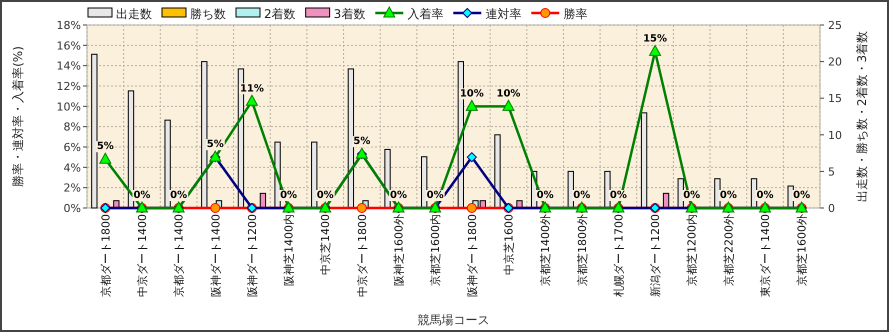 The image size is (889, 332). I want to click on y2-tick-label: 15, so click(835, 99).